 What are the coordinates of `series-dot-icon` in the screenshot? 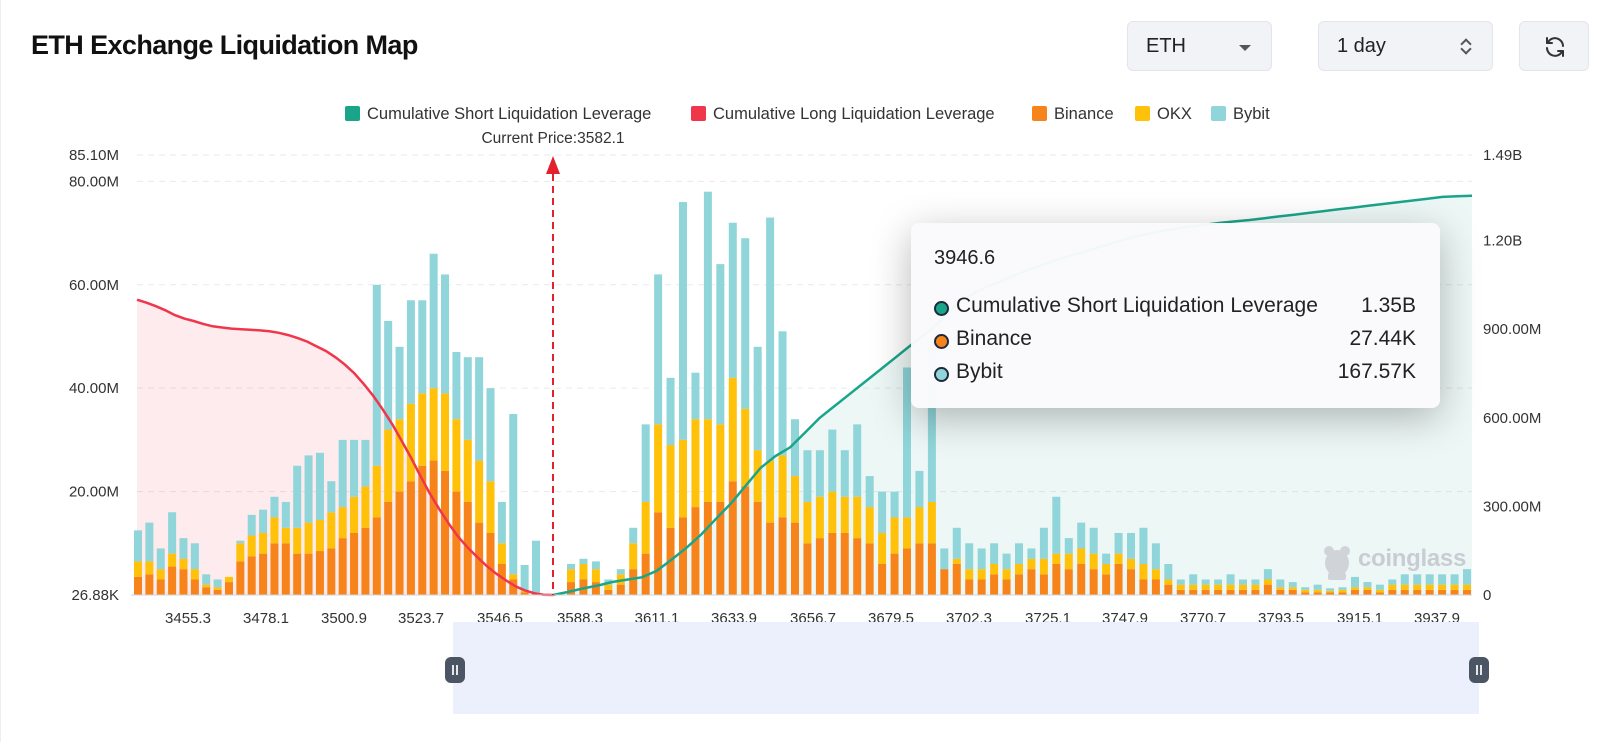 It's located at (941, 374).